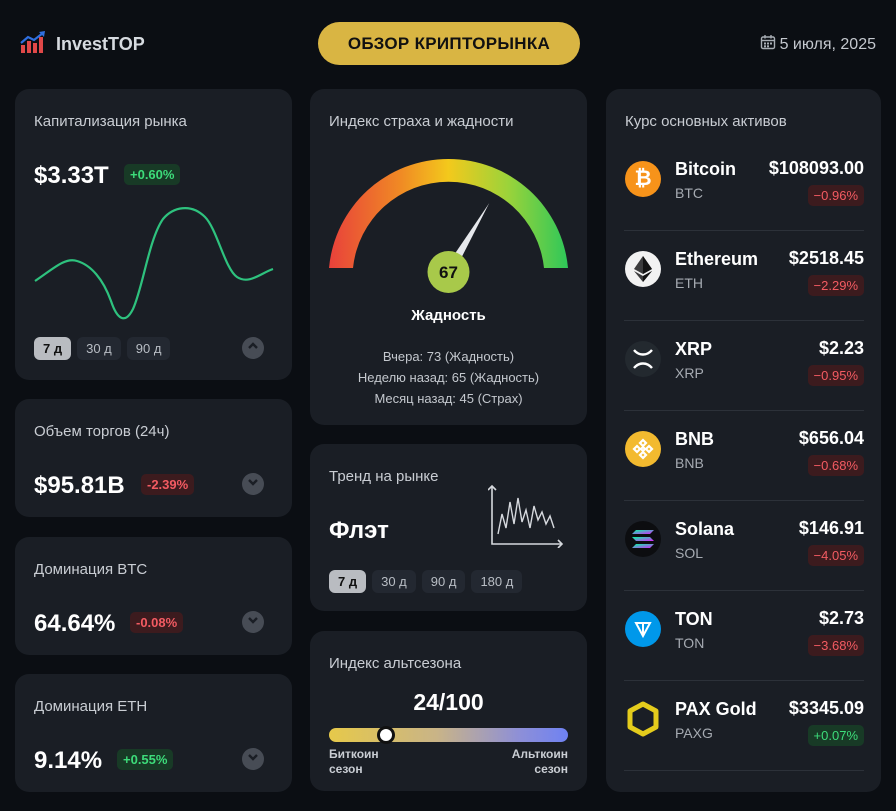  What do you see at coordinates (716, 709) in the screenshot?
I see `asset-name: PAX Gold` at bounding box center [716, 709].